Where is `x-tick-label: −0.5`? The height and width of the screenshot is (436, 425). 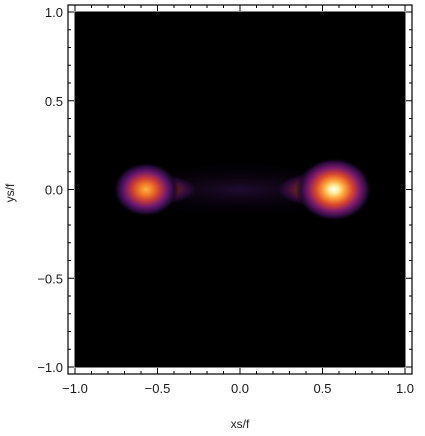
x-tick-label: −0.5 is located at coordinates (158, 388).